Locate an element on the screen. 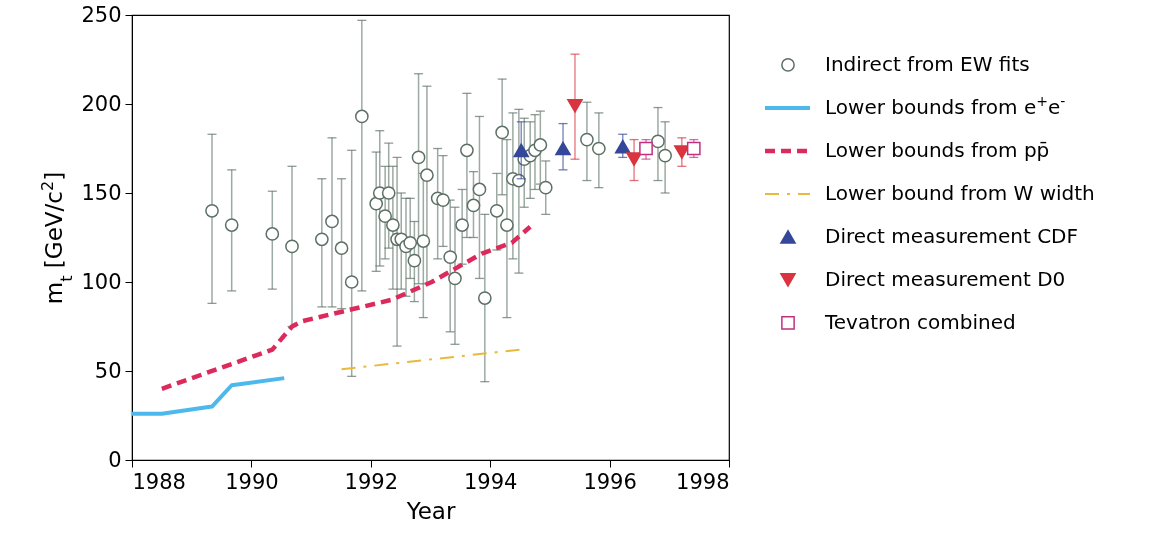  x-tick-label: 1990 is located at coordinates (252, 481).